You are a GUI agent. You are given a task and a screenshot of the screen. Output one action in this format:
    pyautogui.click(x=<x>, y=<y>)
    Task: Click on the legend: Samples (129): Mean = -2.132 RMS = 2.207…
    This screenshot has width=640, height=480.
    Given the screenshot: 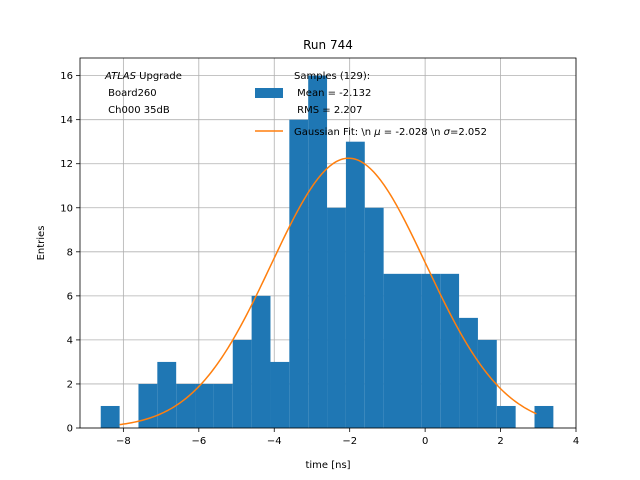 What is the action you would take?
    pyautogui.click(x=371, y=104)
    